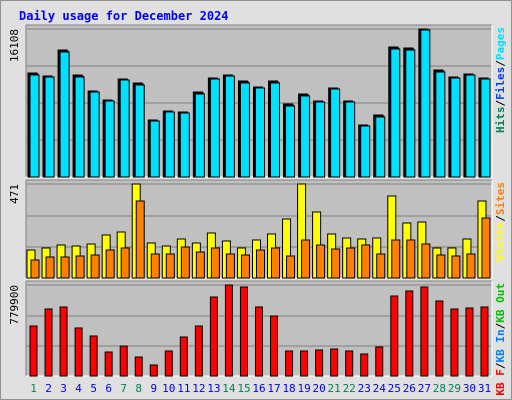 Image resolution: width=512 pixels, height=400 pixels. What do you see at coordinates (454, 388) in the screenshot?
I see `x-tick-label-29: 29` at bounding box center [454, 388].